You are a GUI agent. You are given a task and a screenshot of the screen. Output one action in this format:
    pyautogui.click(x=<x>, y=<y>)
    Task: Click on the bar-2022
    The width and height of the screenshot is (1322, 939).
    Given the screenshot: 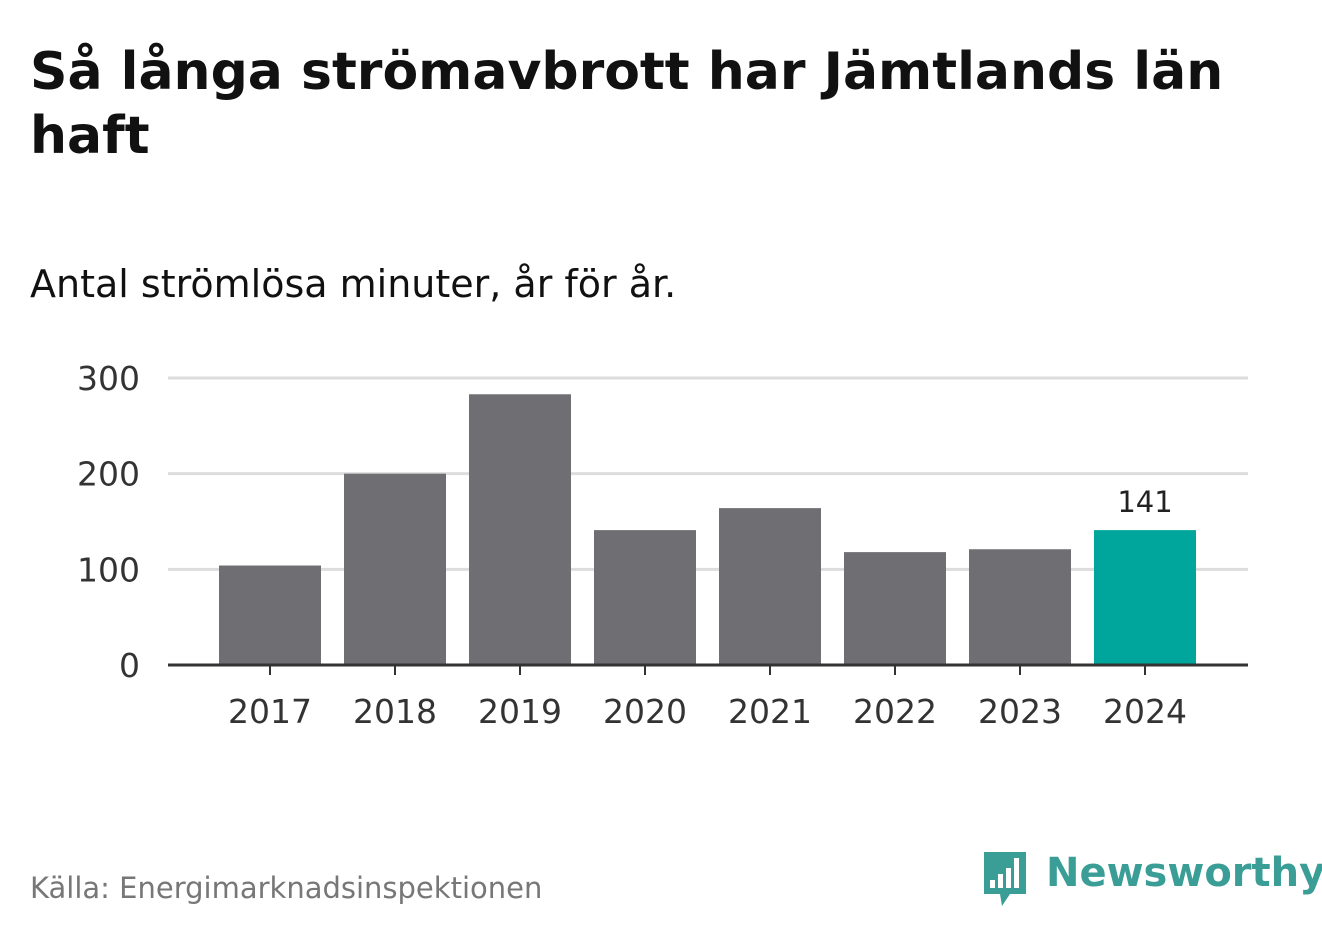 What is the action you would take?
    pyautogui.click(x=895, y=608)
    